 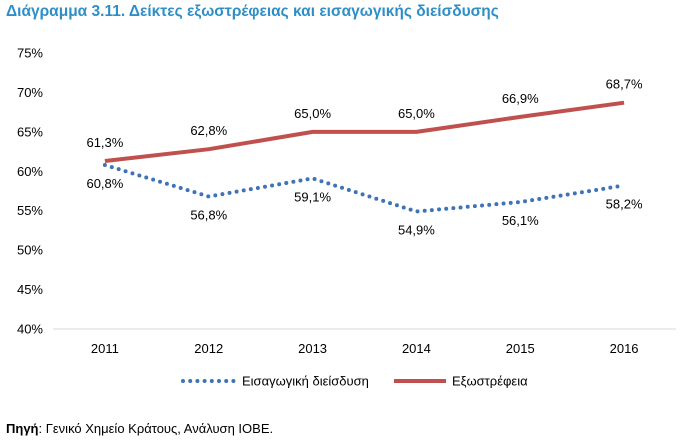 What do you see at coordinates (30, 210) in the screenshot?
I see `y-tick-label: 55%` at bounding box center [30, 210].